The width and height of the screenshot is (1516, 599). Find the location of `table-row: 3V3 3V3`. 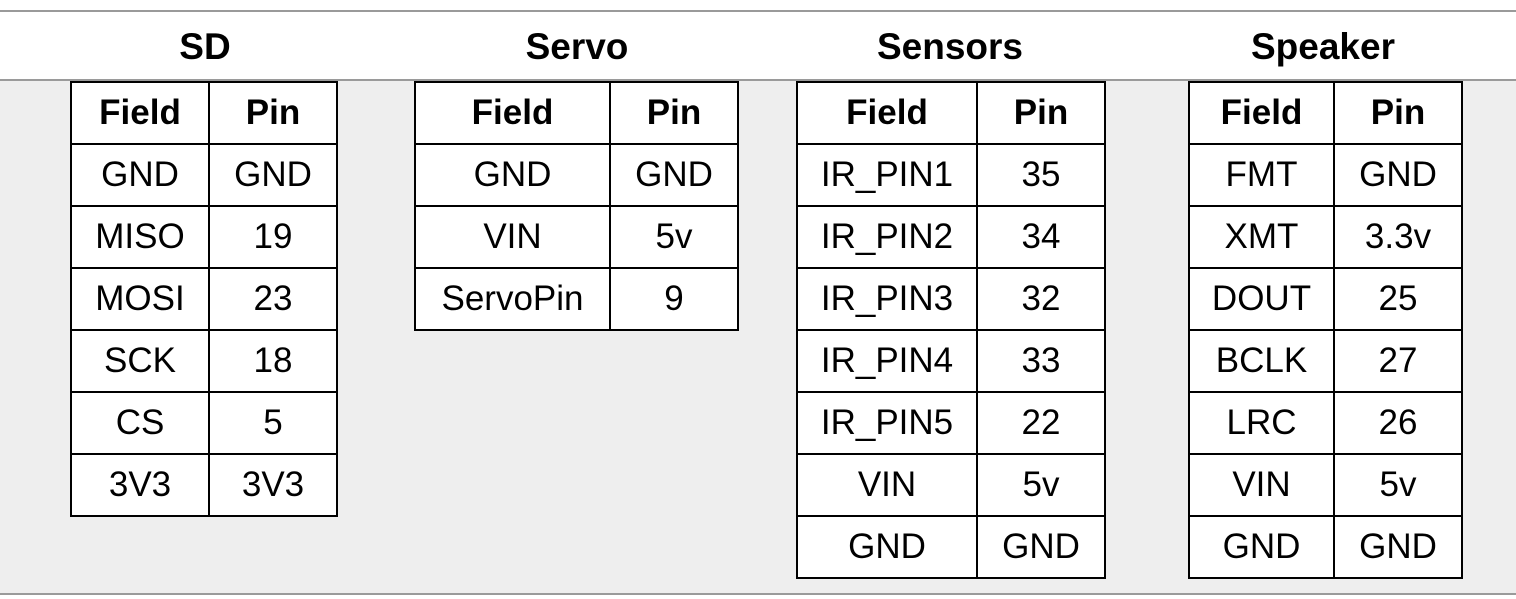

table-row: 3V3 3V3 is located at coordinates (204, 485).